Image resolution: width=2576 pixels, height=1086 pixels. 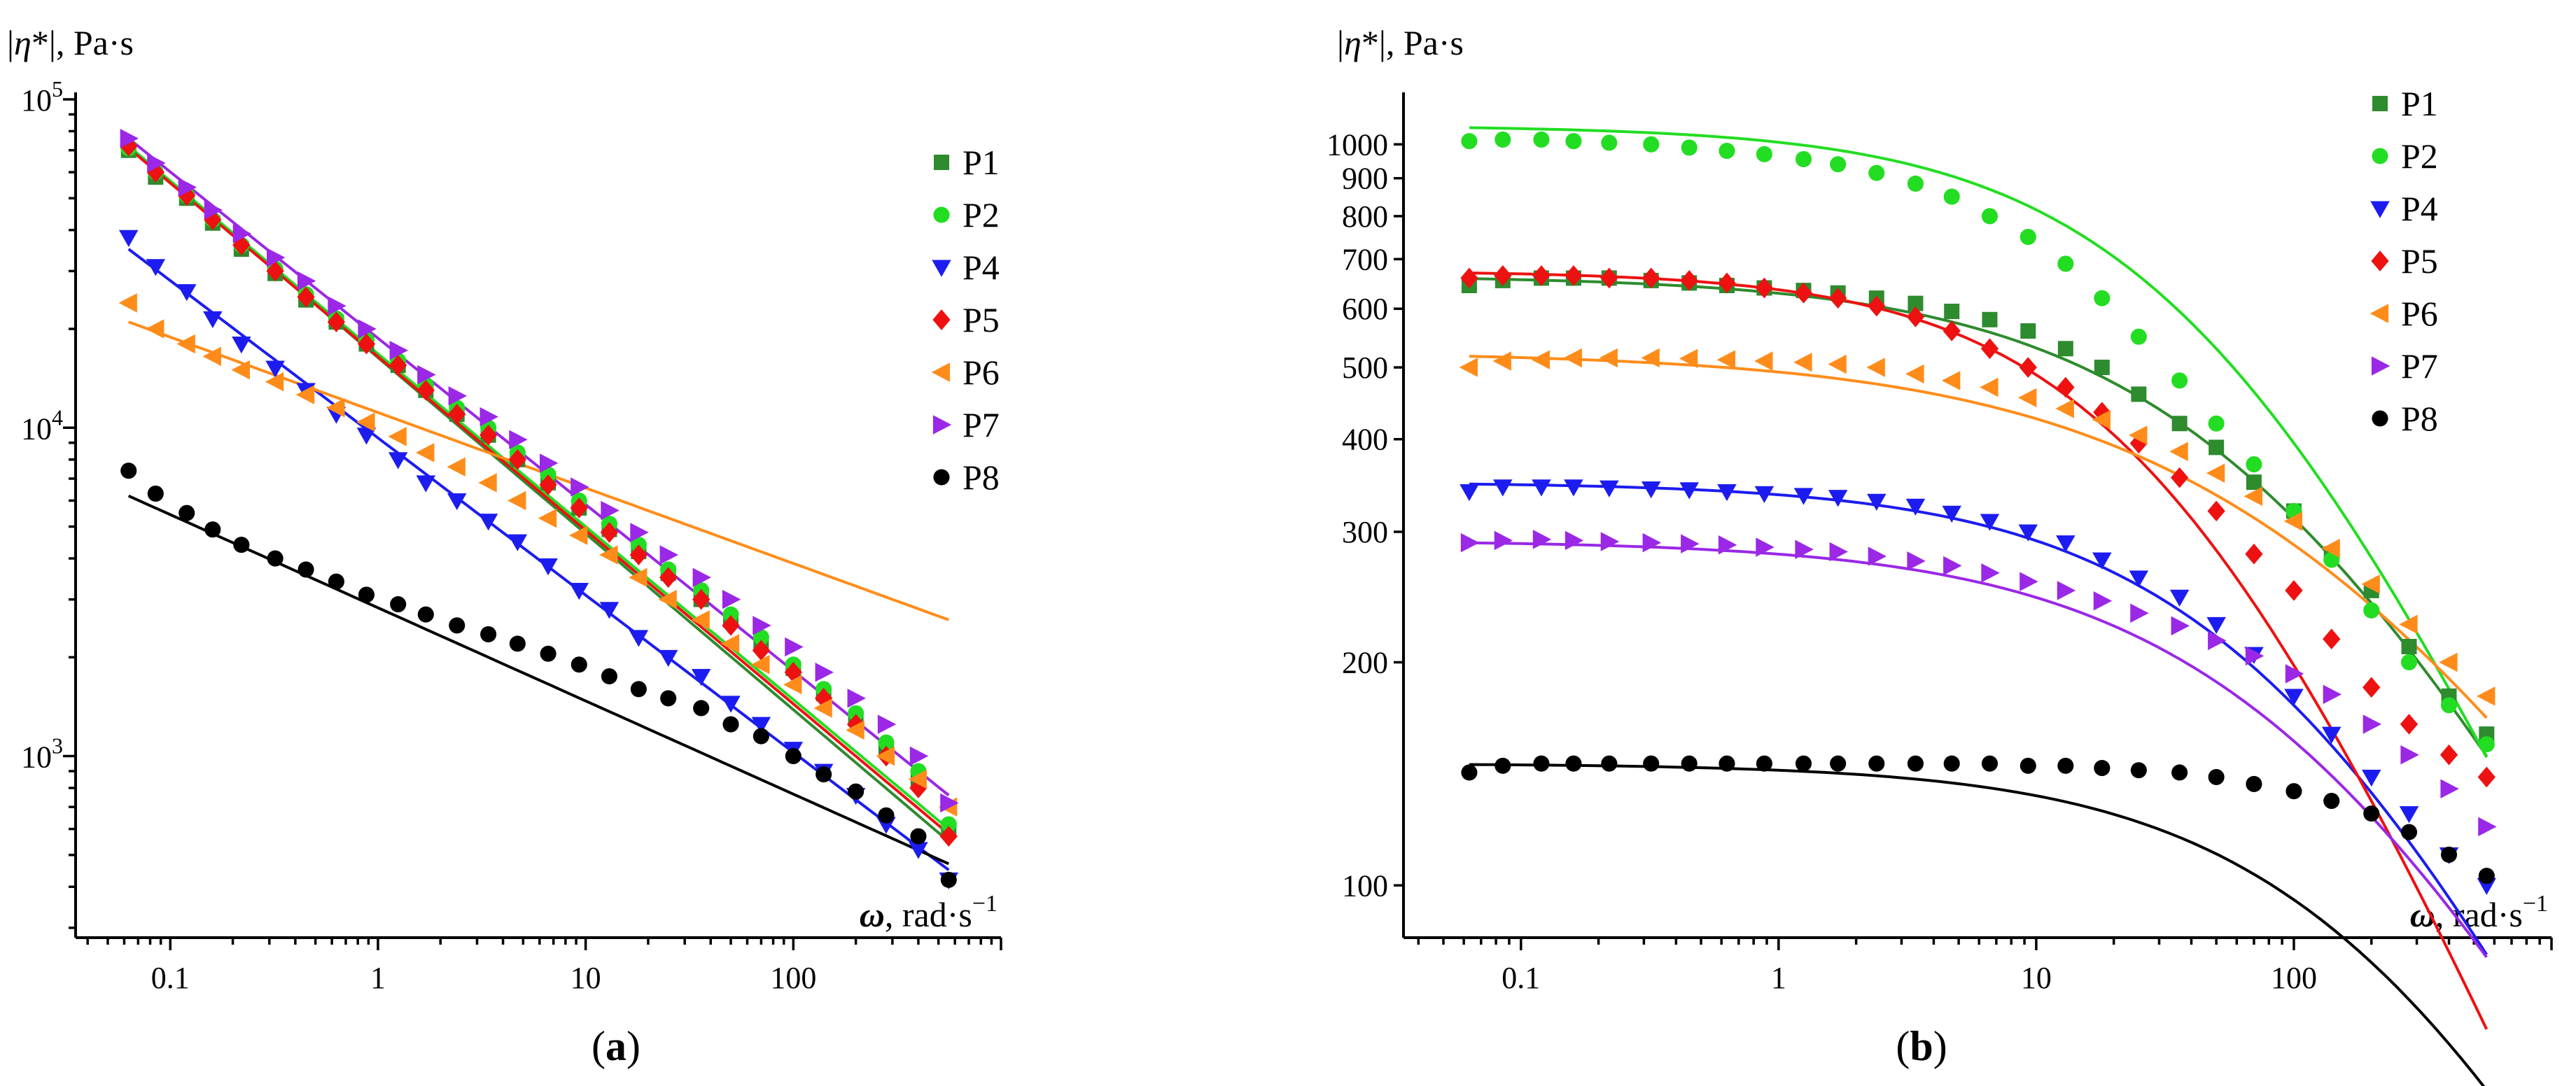 I want to click on x-tick-label: 0.1, so click(x=170, y=978).